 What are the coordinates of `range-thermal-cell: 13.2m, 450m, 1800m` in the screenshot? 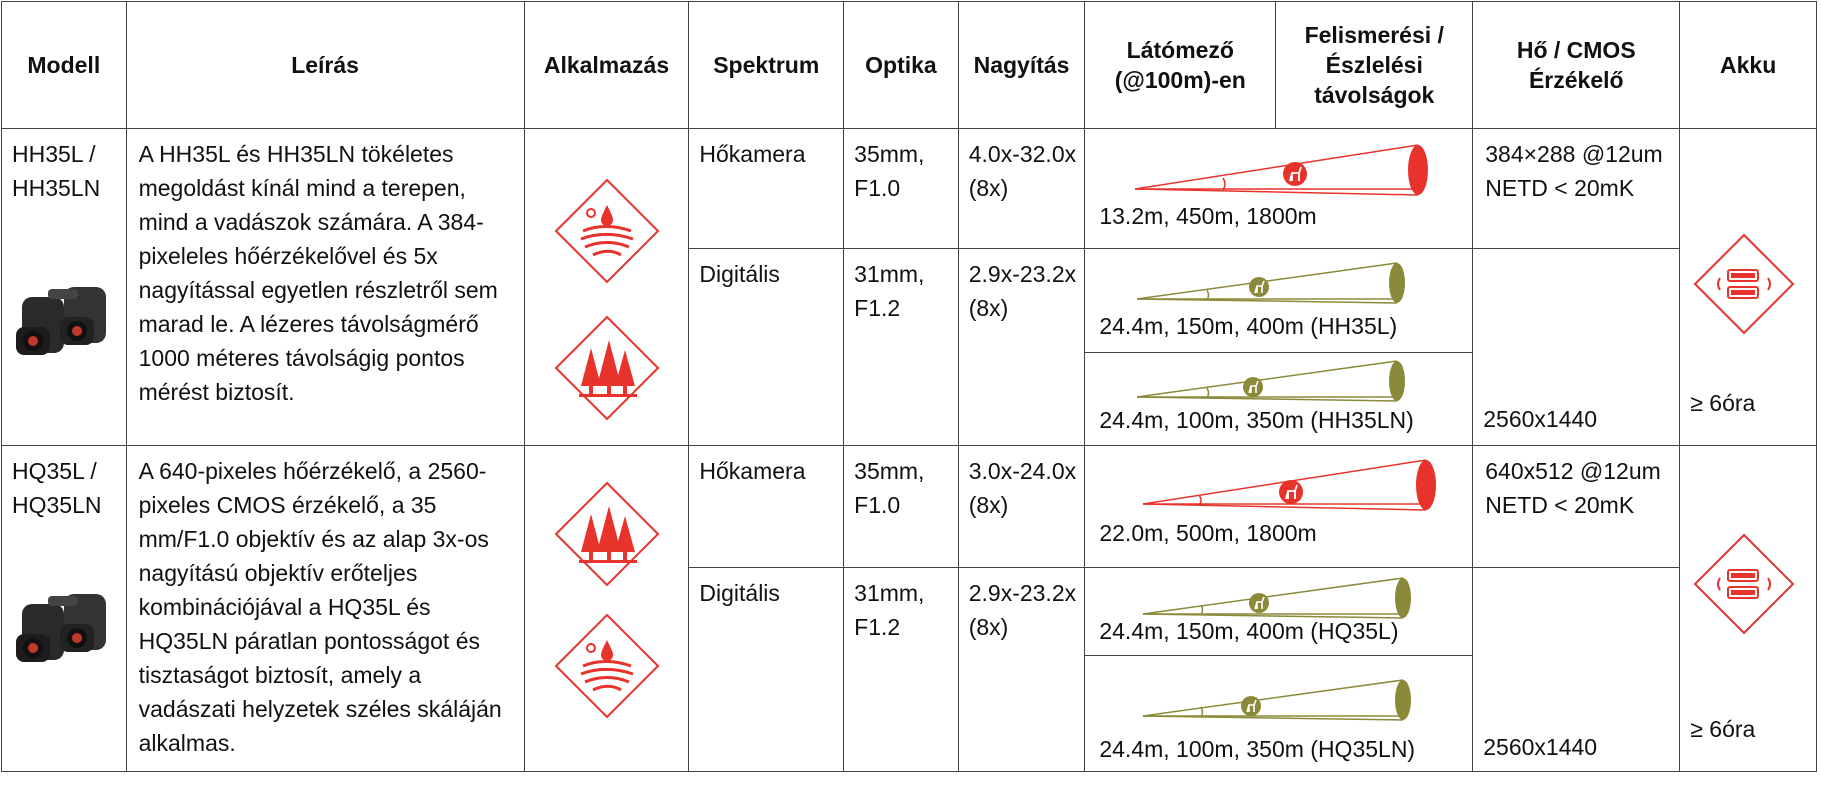 It's located at (1279, 188).